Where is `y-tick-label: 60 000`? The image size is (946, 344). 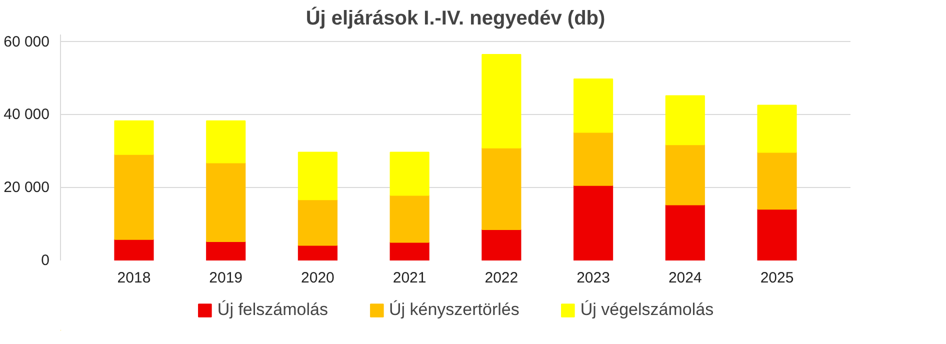 y-tick-label: 60 000 is located at coordinates (27, 41).